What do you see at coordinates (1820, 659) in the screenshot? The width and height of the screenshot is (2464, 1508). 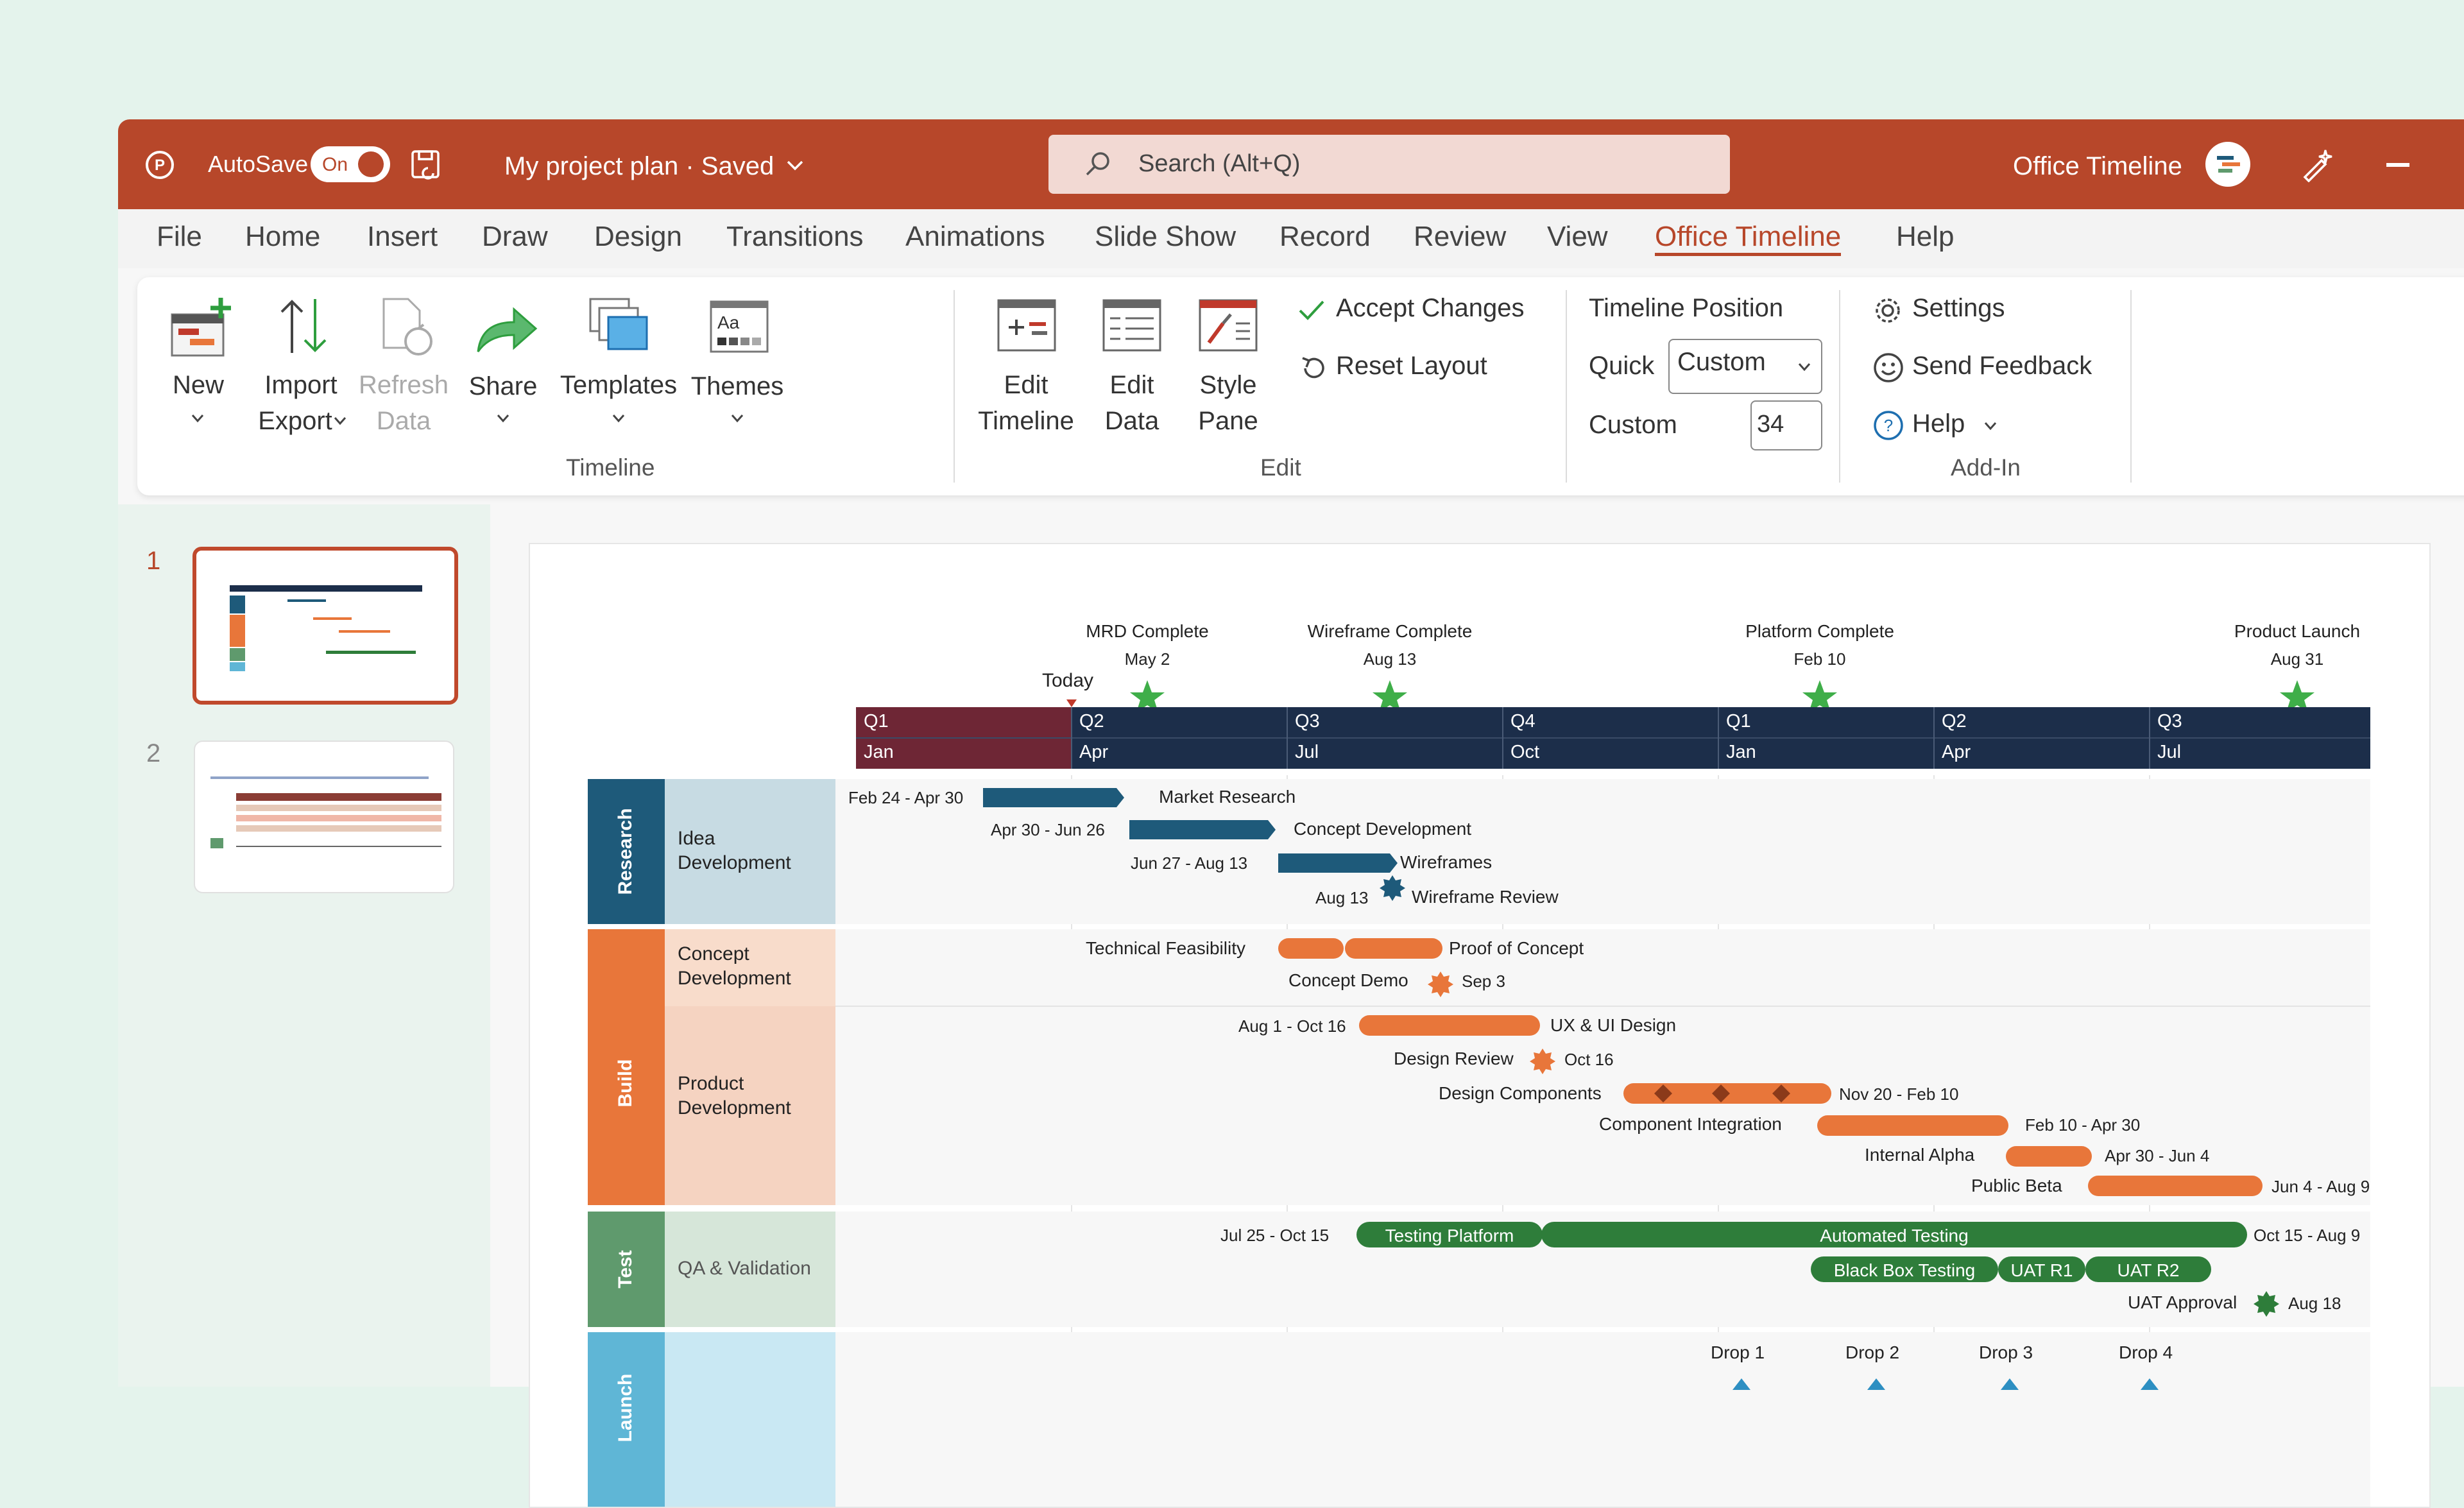 I see `milestone-date: Feb 10` at bounding box center [1820, 659].